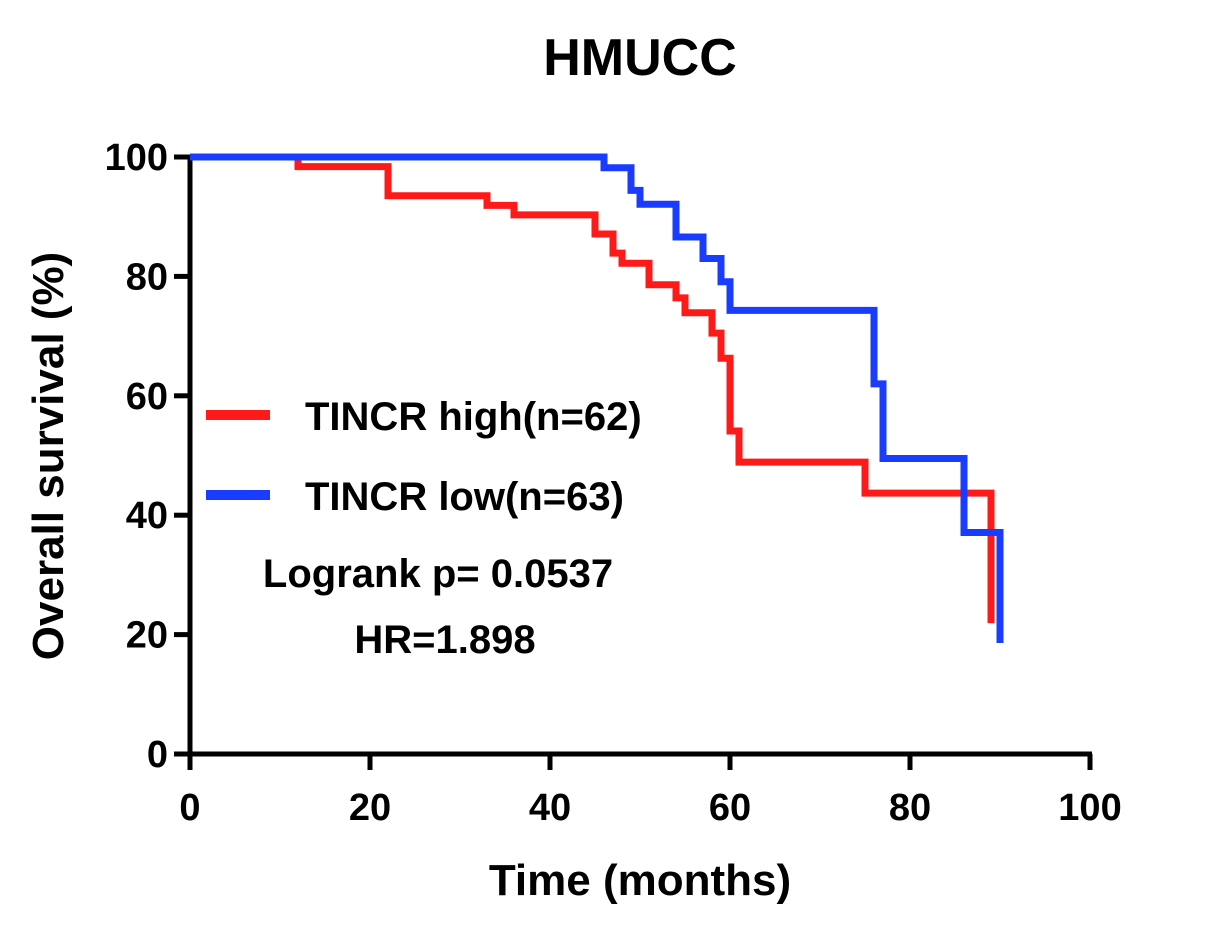  Describe the element at coordinates (424, 457) in the screenshot. I see `legend: TINCR high(n=62) TINCR low(n=63)` at that location.